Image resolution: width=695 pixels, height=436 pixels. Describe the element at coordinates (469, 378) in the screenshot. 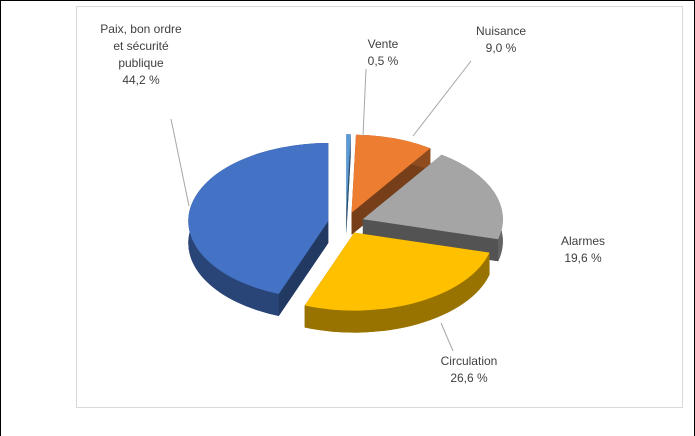

I see `value-label: 26,6 %` at that location.